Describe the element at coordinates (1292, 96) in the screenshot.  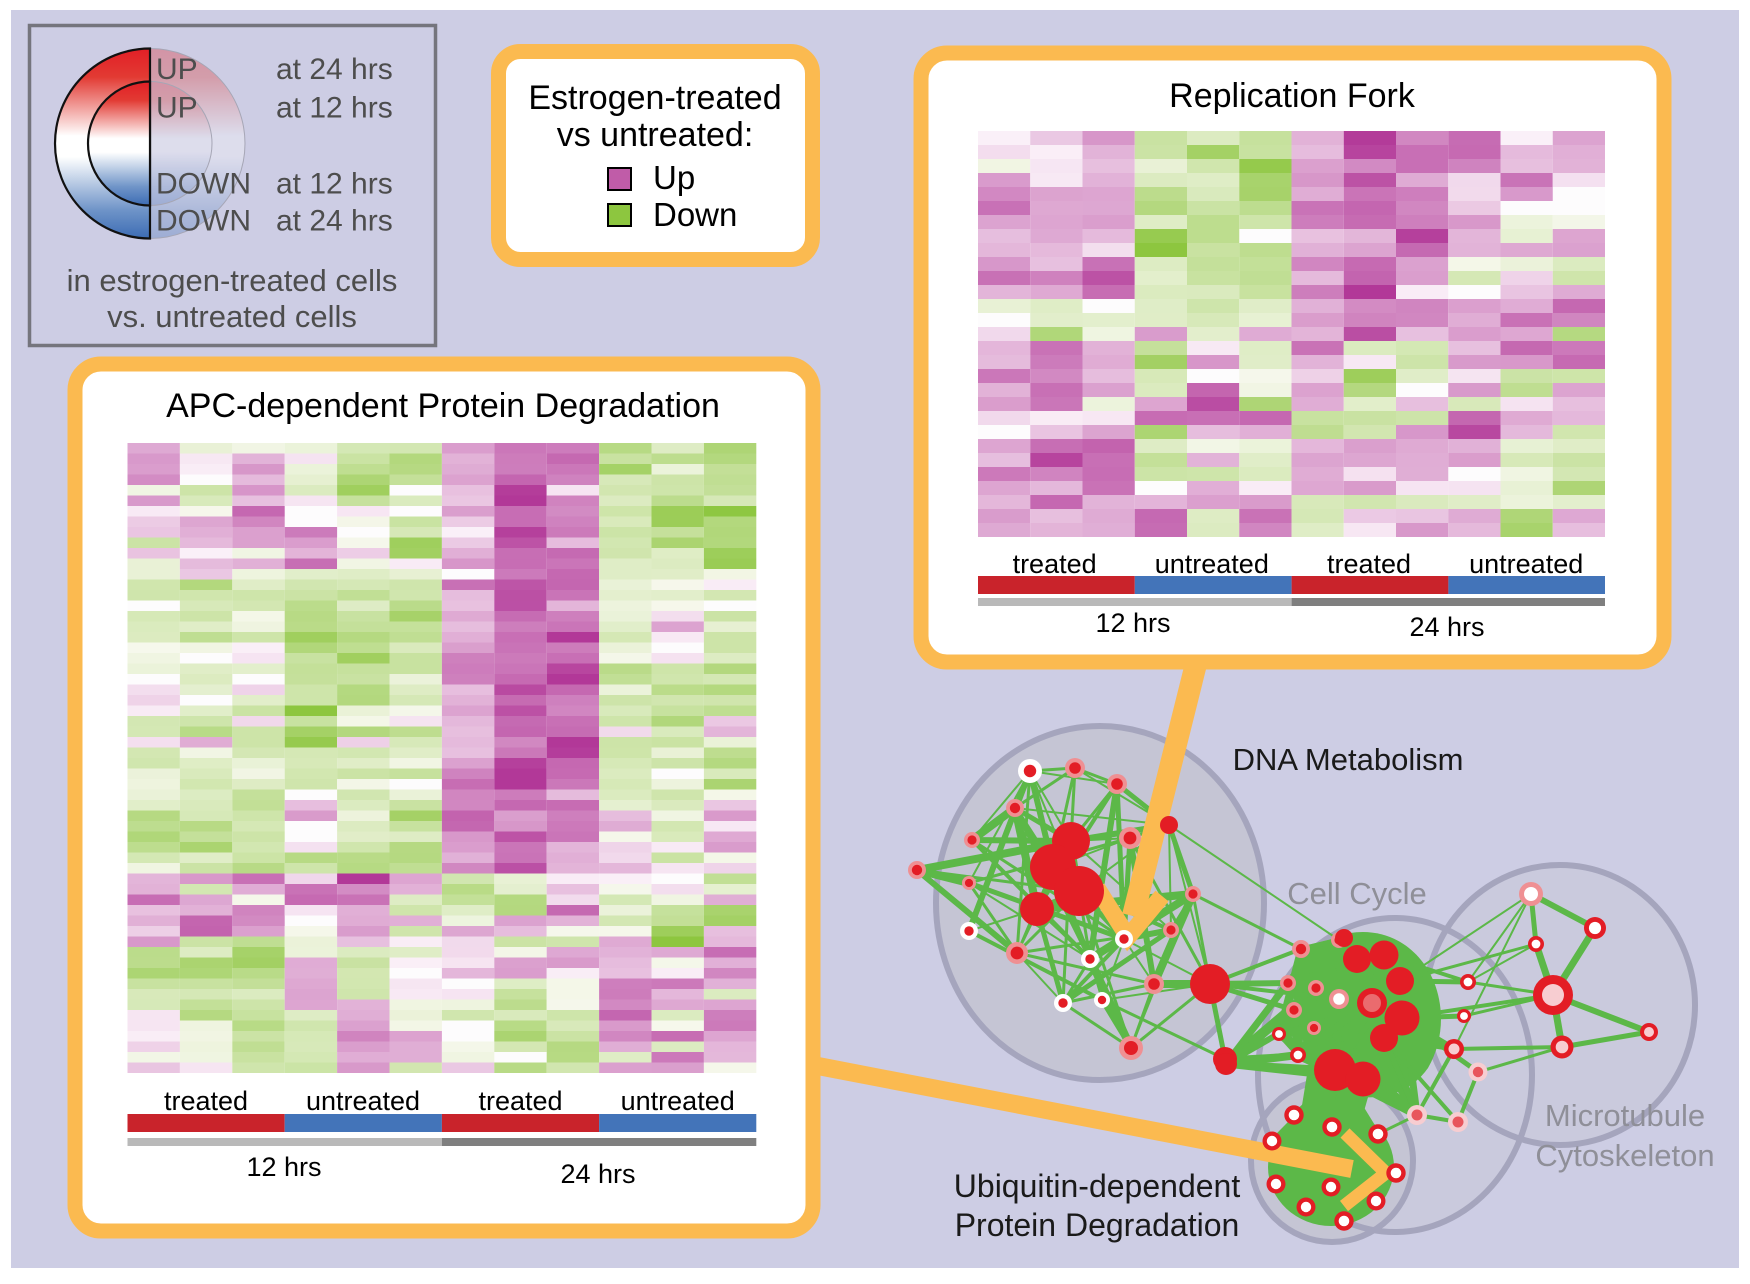
I see `svg-text: Replication Fork` at that location.